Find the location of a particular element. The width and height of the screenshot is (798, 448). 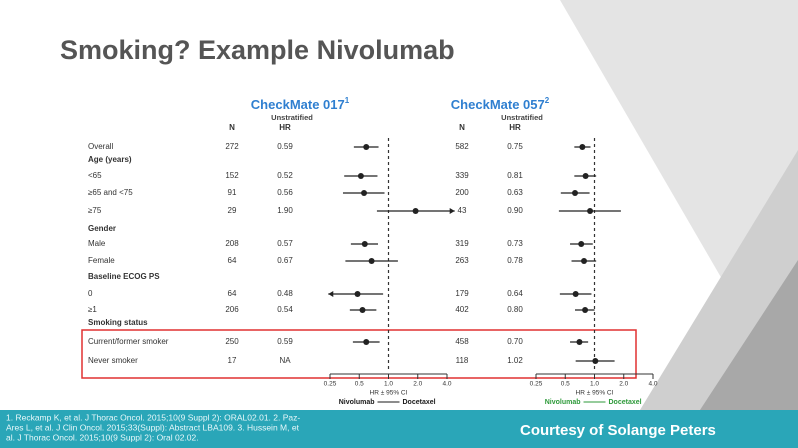

hr-value: 0.63 is located at coordinates (515, 192).